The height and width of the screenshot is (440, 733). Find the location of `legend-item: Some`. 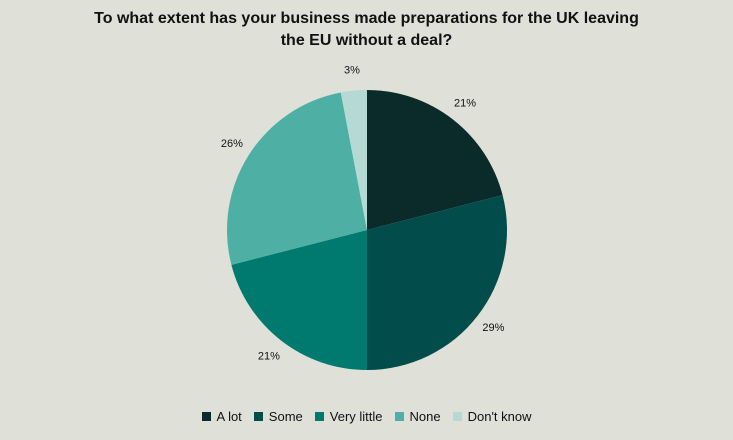

legend-item: Some is located at coordinates (278, 416).